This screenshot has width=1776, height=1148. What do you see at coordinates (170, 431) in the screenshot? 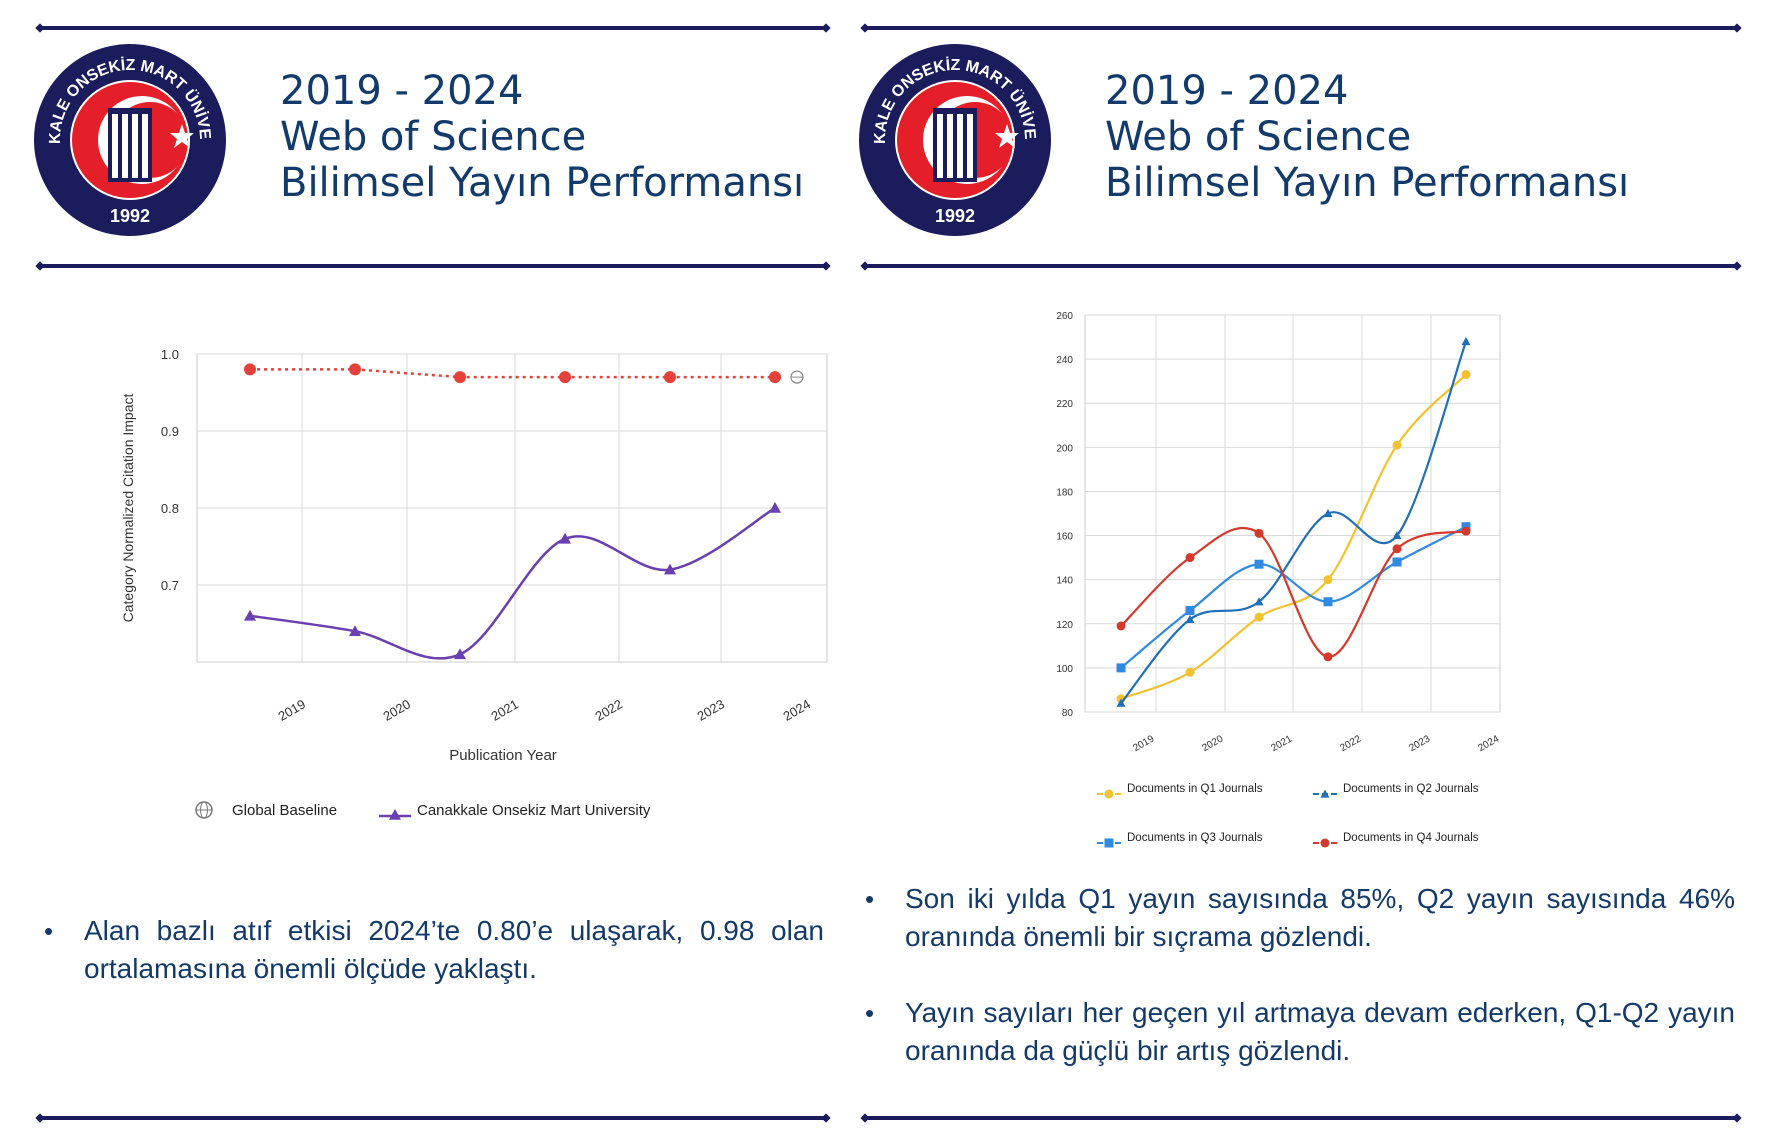
I see `y-tick-label: 0.9` at bounding box center [170, 431].